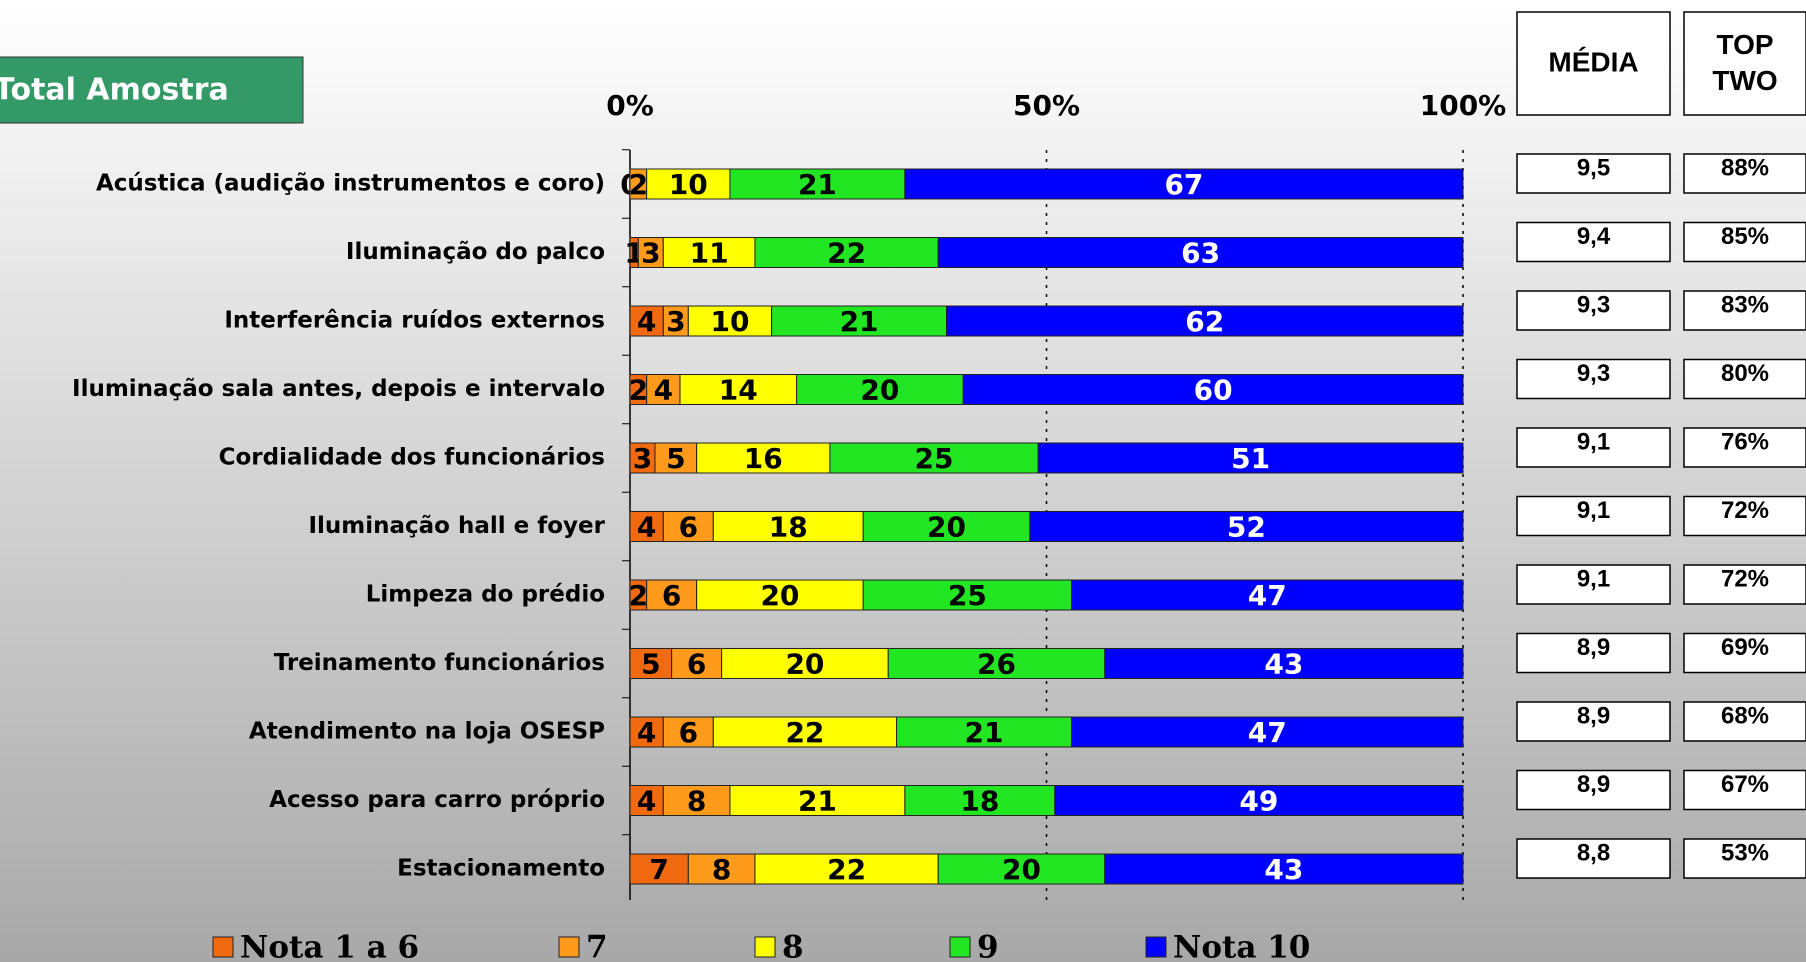 Image resolution: width=1806 pixels, height=962 pixels. What do you see at coordinates (996, 664) in the screenshot?
I see `data-label: 26` at bounding box center [996, 664].